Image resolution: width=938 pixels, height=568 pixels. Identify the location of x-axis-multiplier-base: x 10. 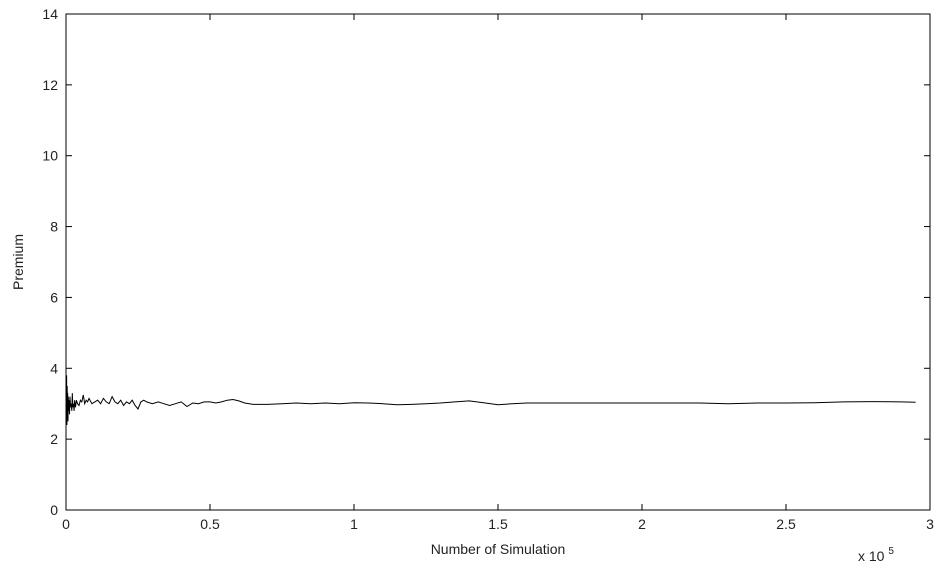
(871, 556).